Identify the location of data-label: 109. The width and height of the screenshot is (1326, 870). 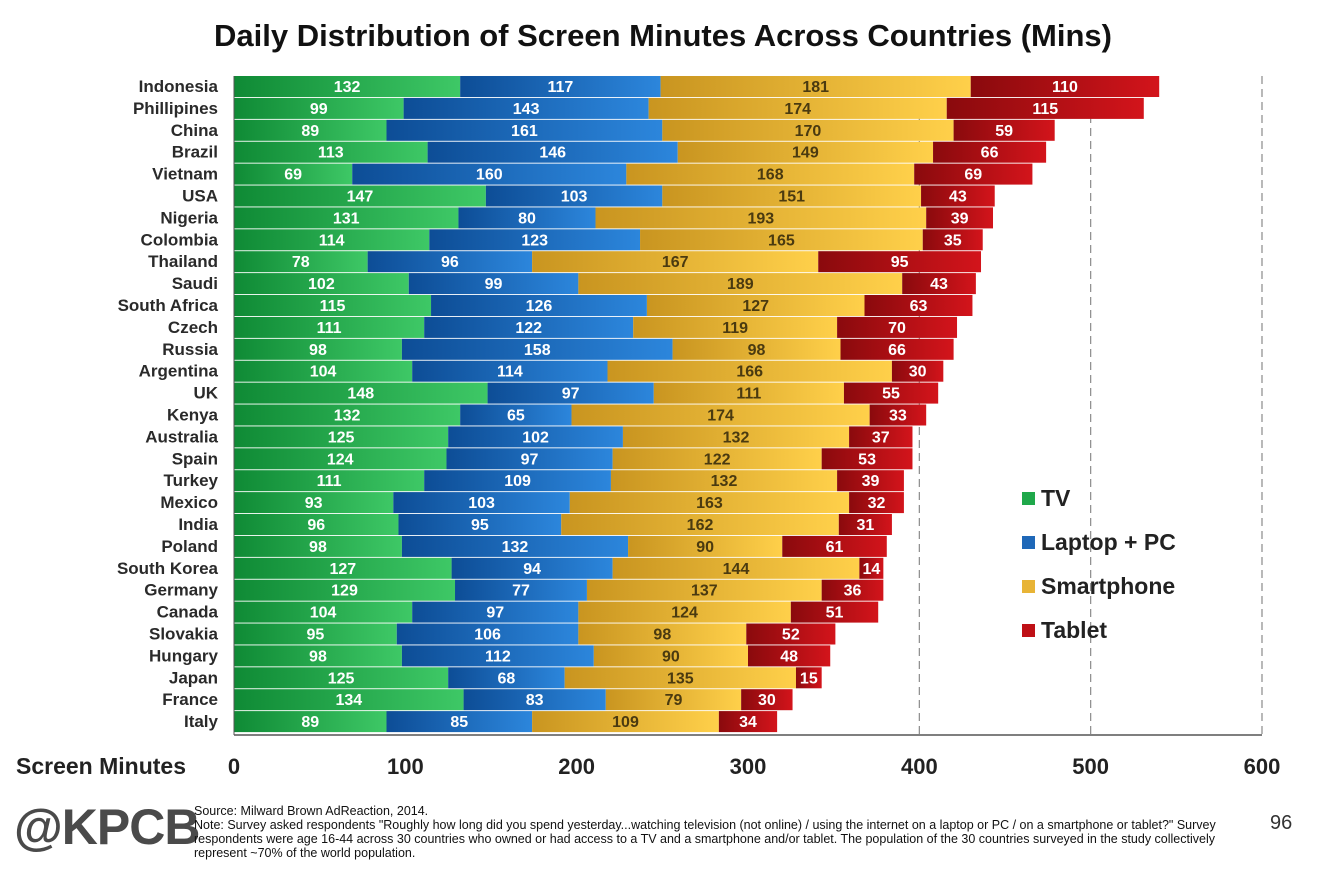
(517, 481).